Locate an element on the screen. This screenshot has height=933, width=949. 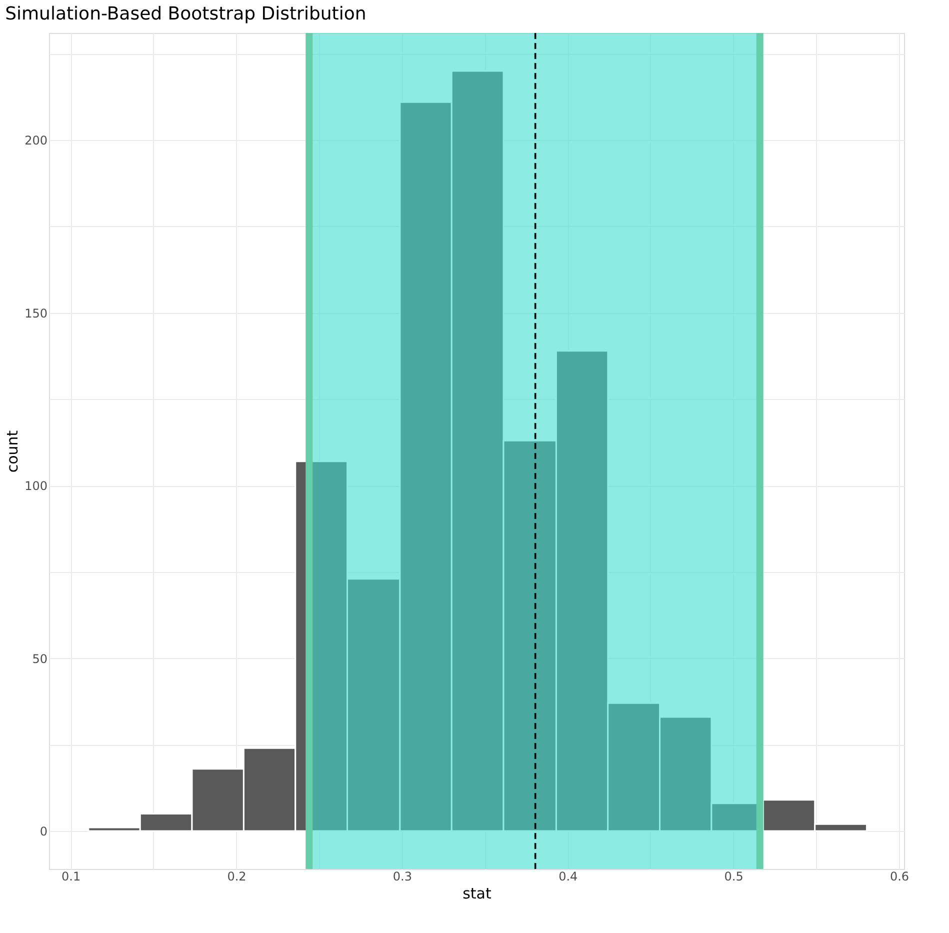
x-tick-label: 0.5 is located at coordinates (734, 877).